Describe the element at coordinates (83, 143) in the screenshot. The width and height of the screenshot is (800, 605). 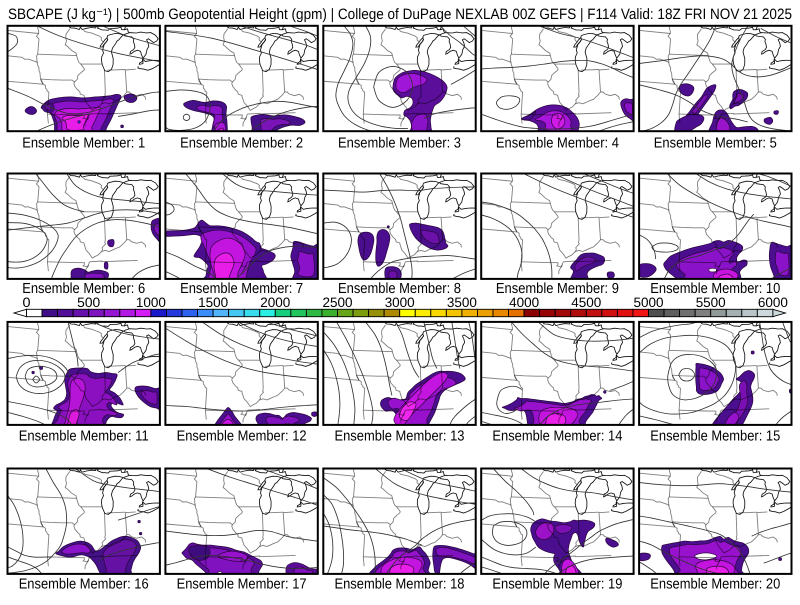
I see `svg-text: Ensemble Member: 1` at that location.